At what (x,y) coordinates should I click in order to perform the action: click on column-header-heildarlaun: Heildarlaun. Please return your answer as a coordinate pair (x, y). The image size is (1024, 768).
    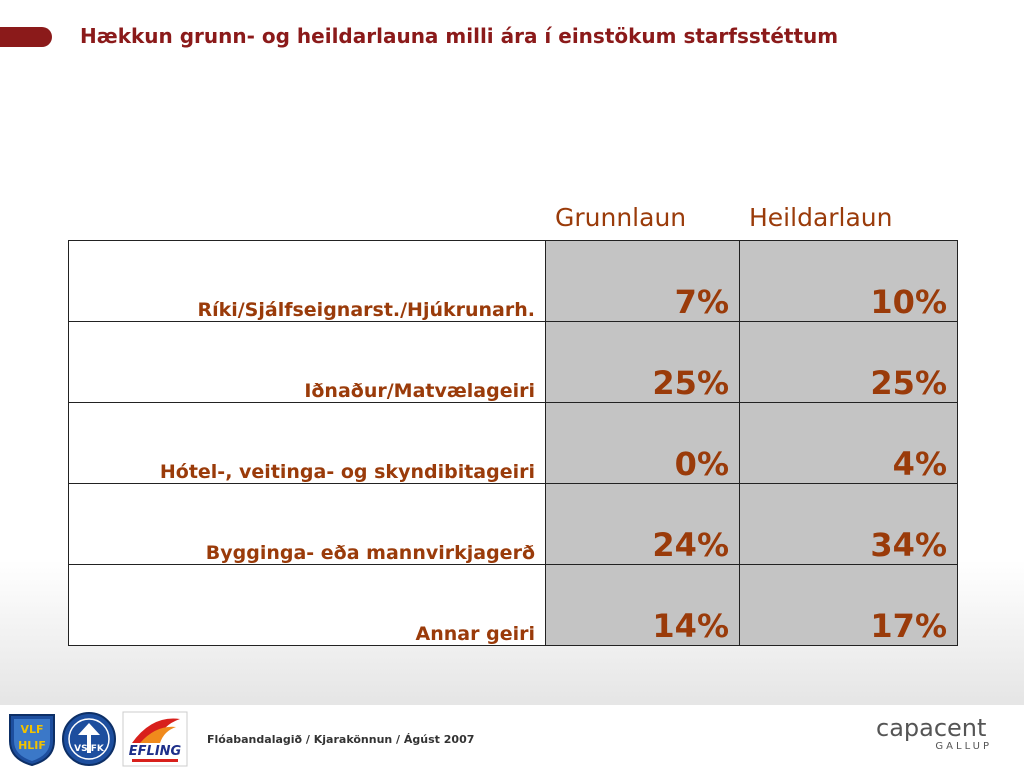
    Looking at the image, I should click on (821, 217).